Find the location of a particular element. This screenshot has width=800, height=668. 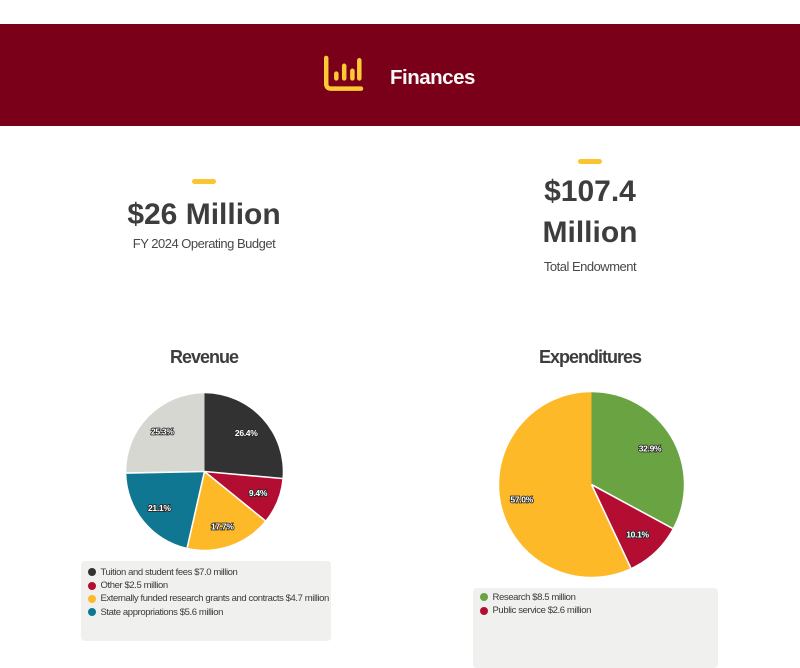

svg-text: 21.1% is located at coordinates (159, 508).